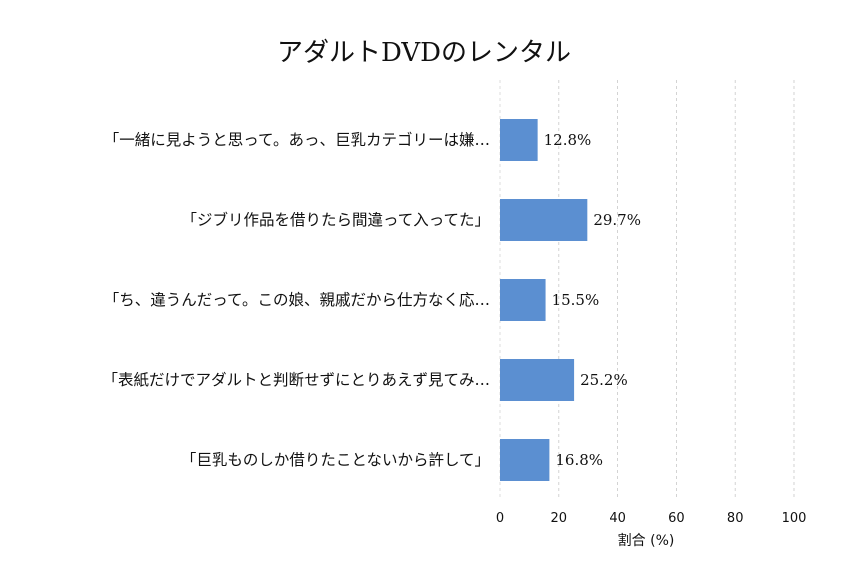 The image size is (846, 588). What do you see at coordinates (424, 53) in the screenshot?
I see `chart-title: アダルトDVDのレンタル` at bounding box center [424, 53].